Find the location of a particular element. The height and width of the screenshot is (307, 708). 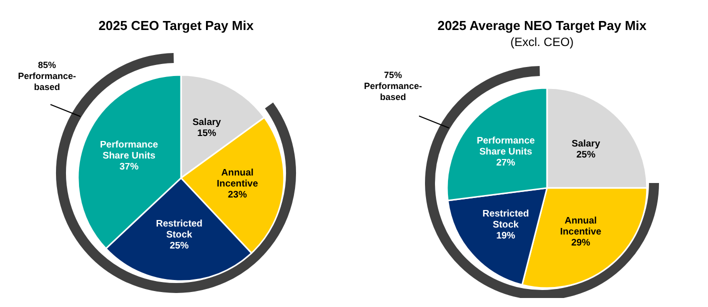

data-label: 23% is located at coordinates (238, 194).